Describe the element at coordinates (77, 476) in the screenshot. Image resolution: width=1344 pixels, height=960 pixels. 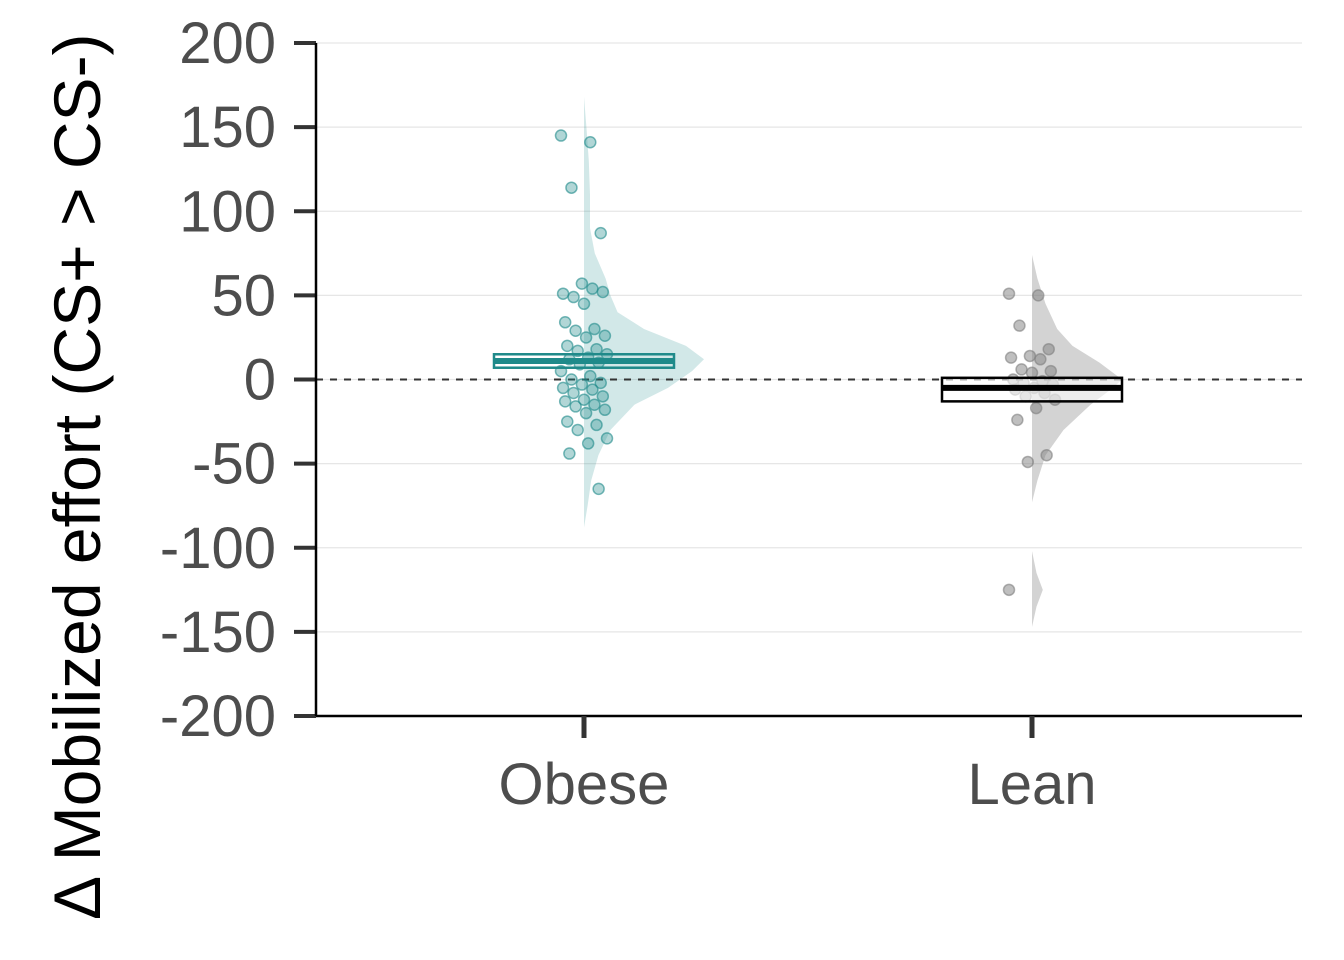
I see `y-axis-label: Δ Mobilized effort (CS+ > CS-)` at that location.